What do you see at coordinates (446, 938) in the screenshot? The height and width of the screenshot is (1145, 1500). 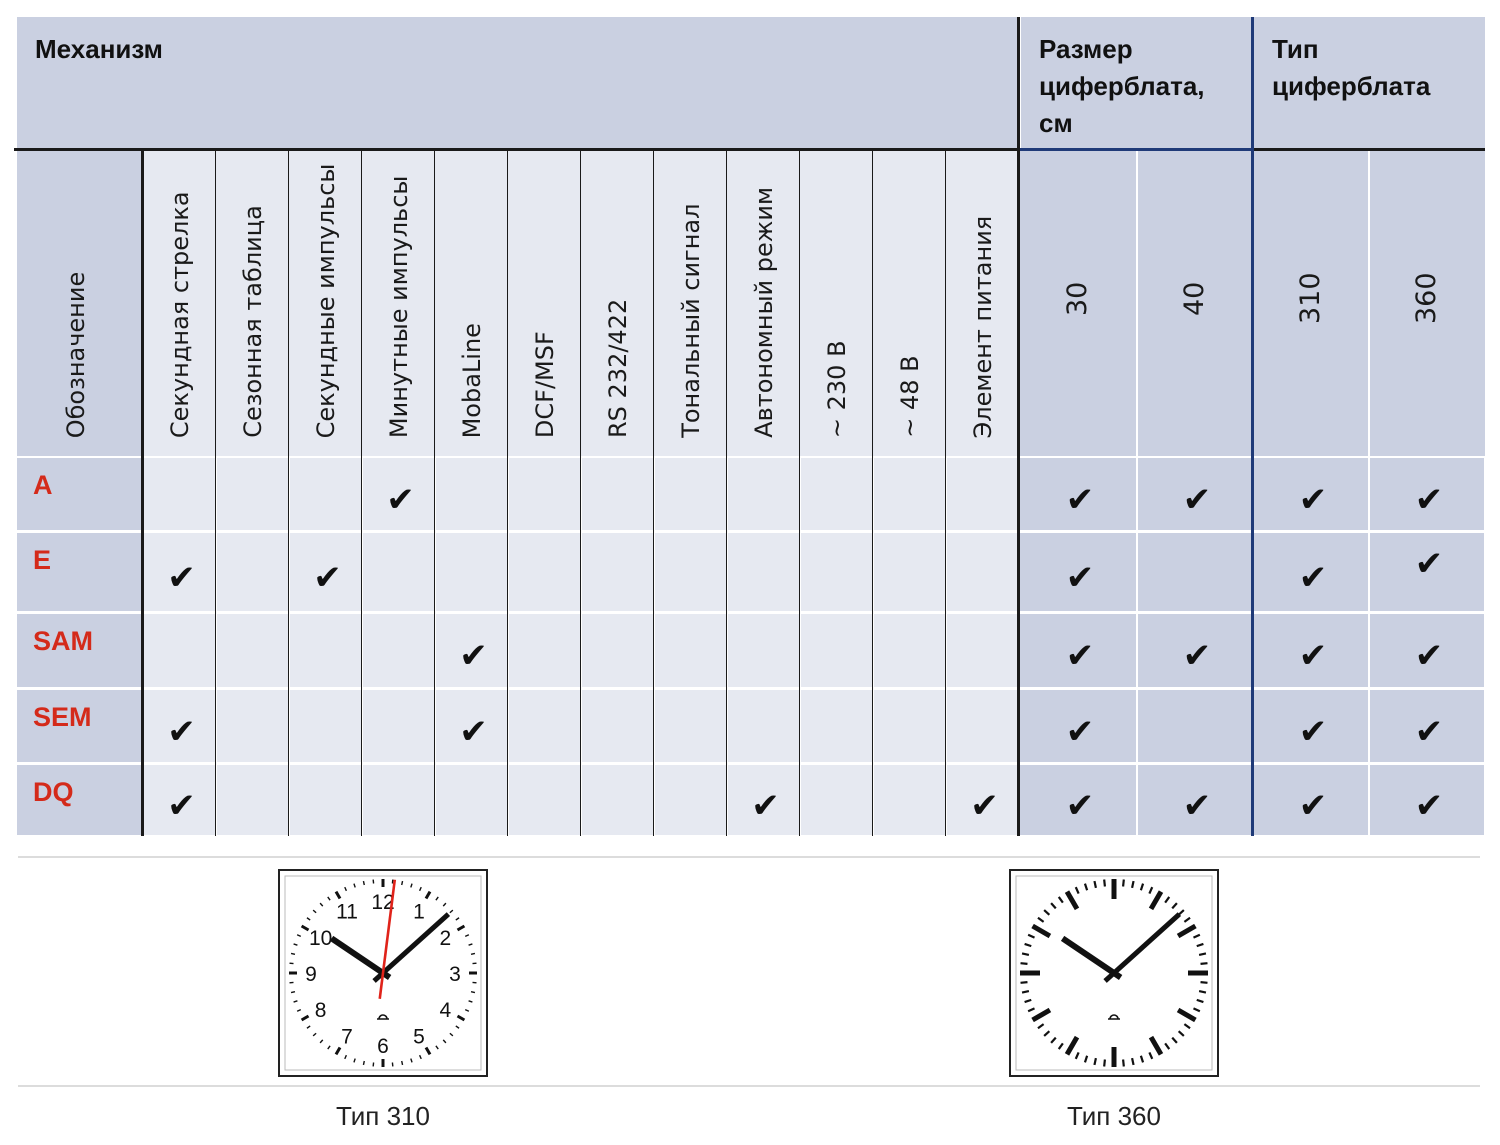 I see `clock-numeral: 2` at bounding box center [446, 938].